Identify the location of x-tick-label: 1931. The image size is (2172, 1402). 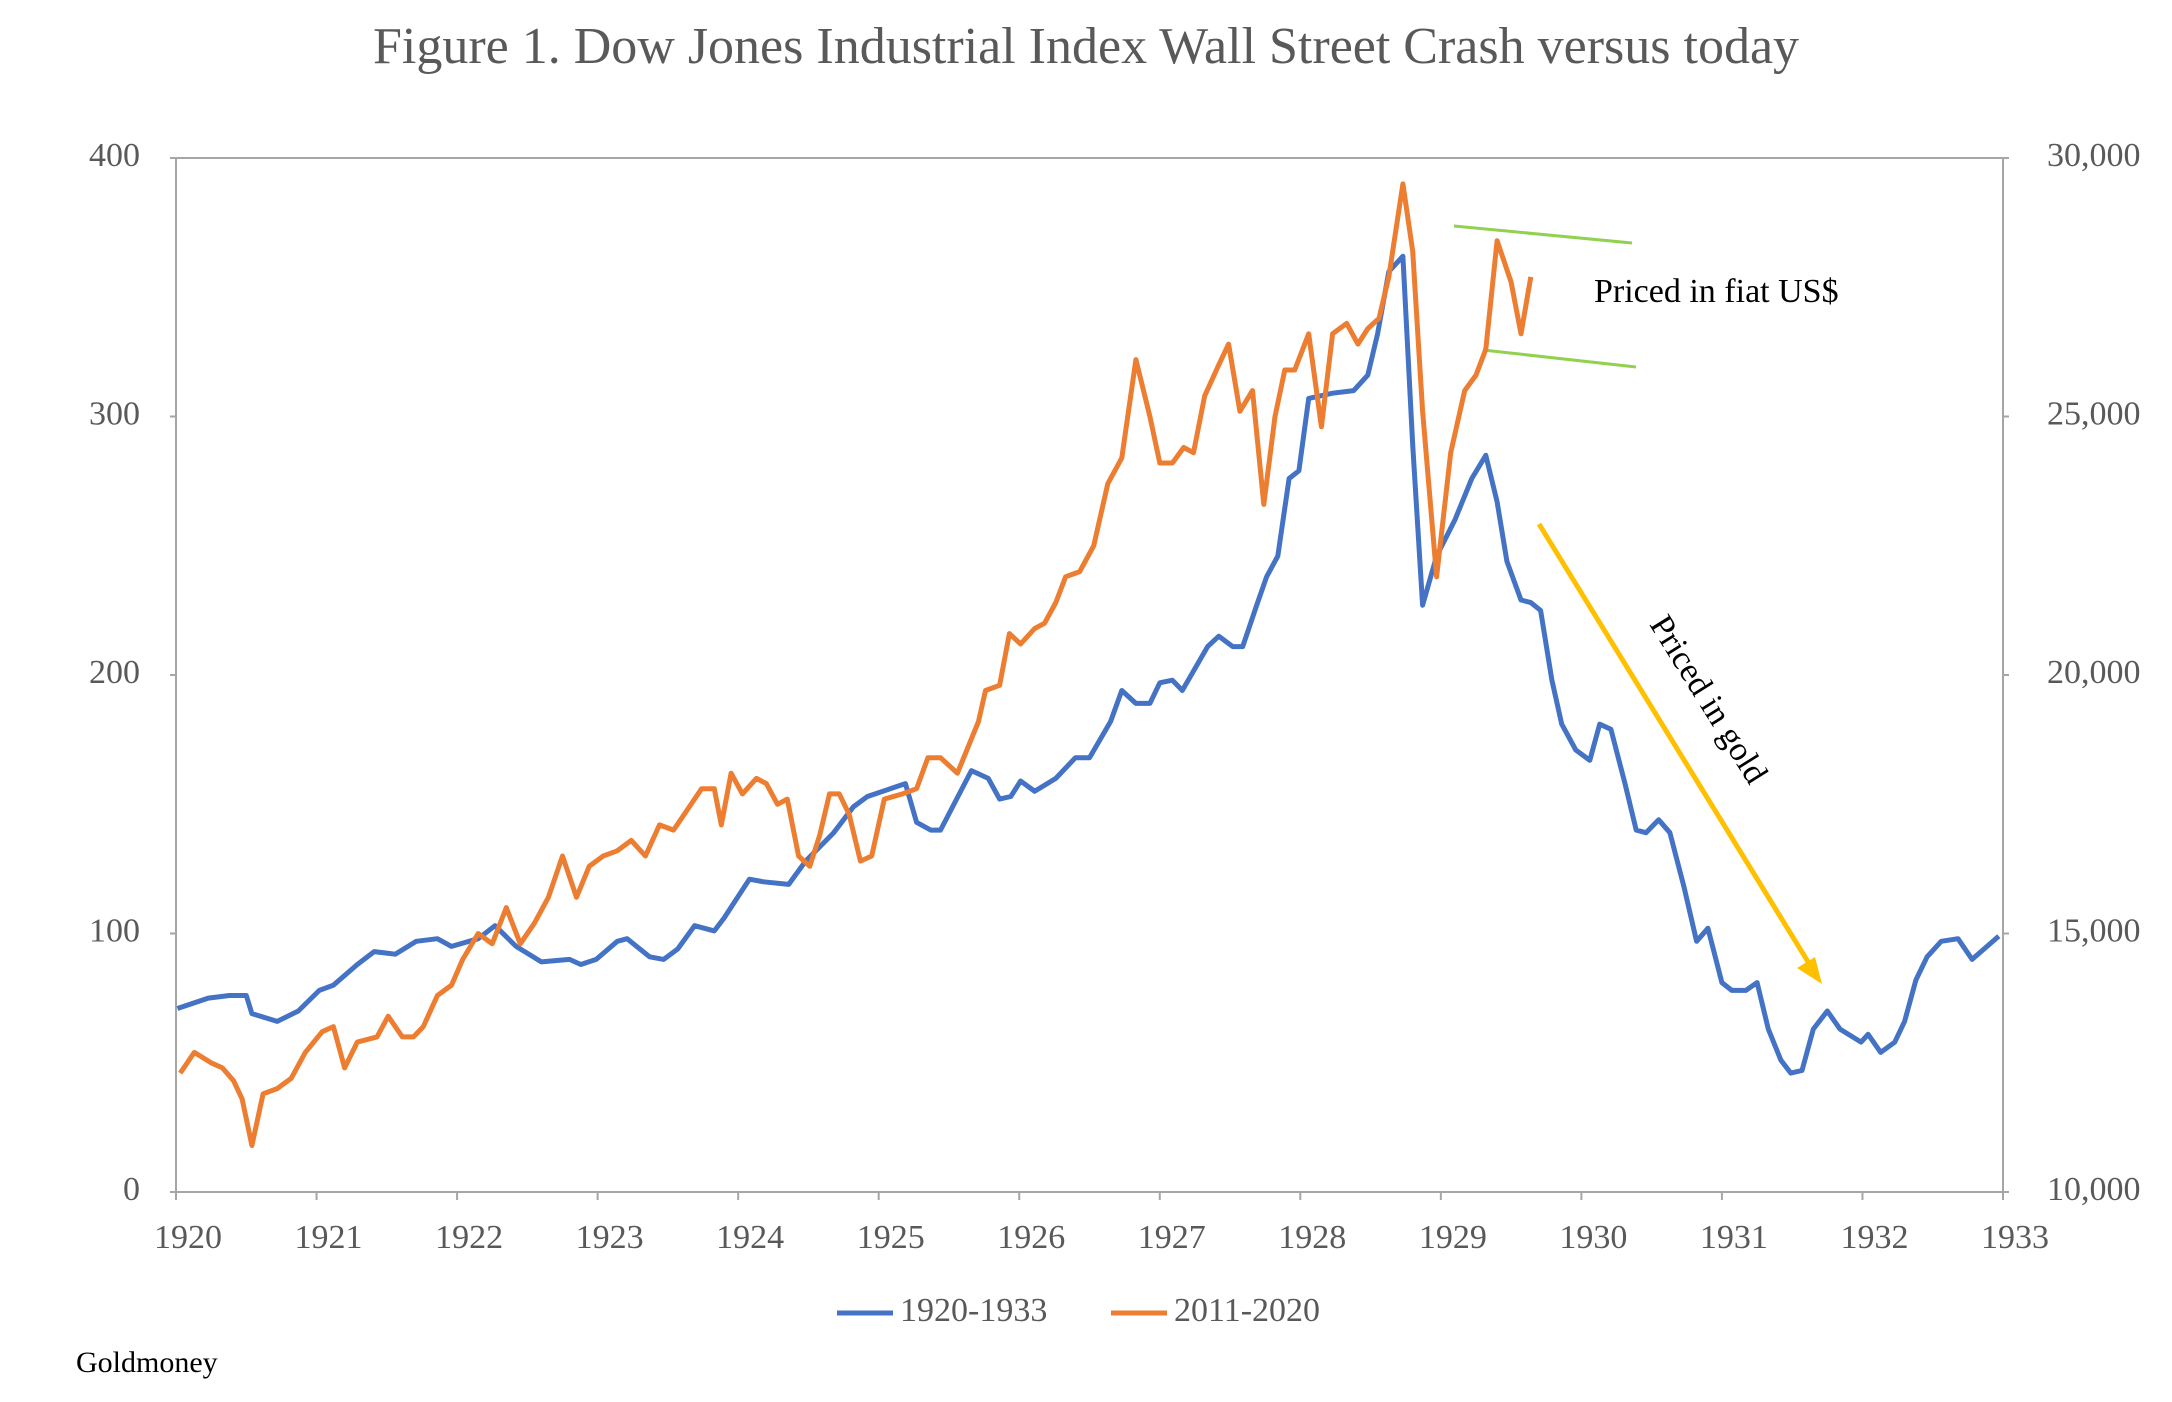
(1734, 1237).